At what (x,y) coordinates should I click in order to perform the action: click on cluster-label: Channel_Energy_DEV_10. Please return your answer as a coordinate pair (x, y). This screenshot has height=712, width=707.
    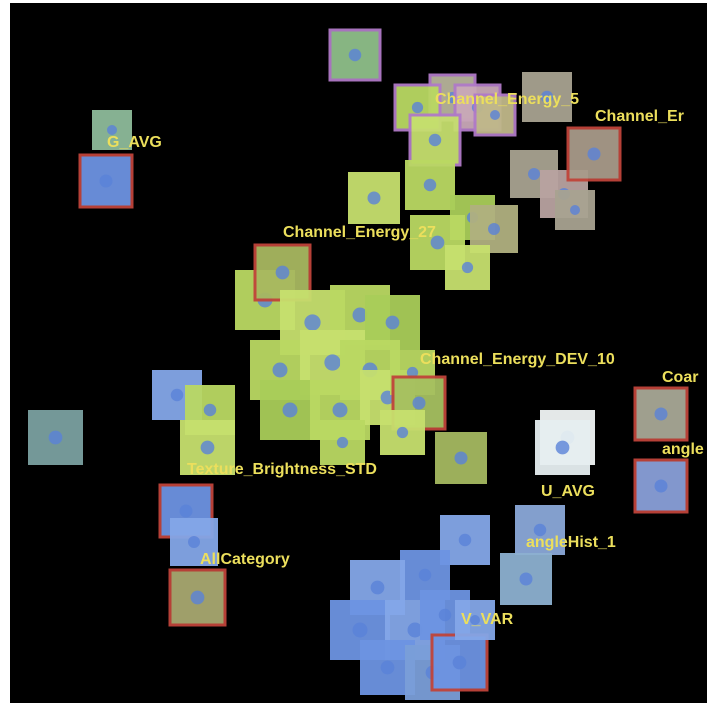
    Looking at the image, I should click on (517, 359).